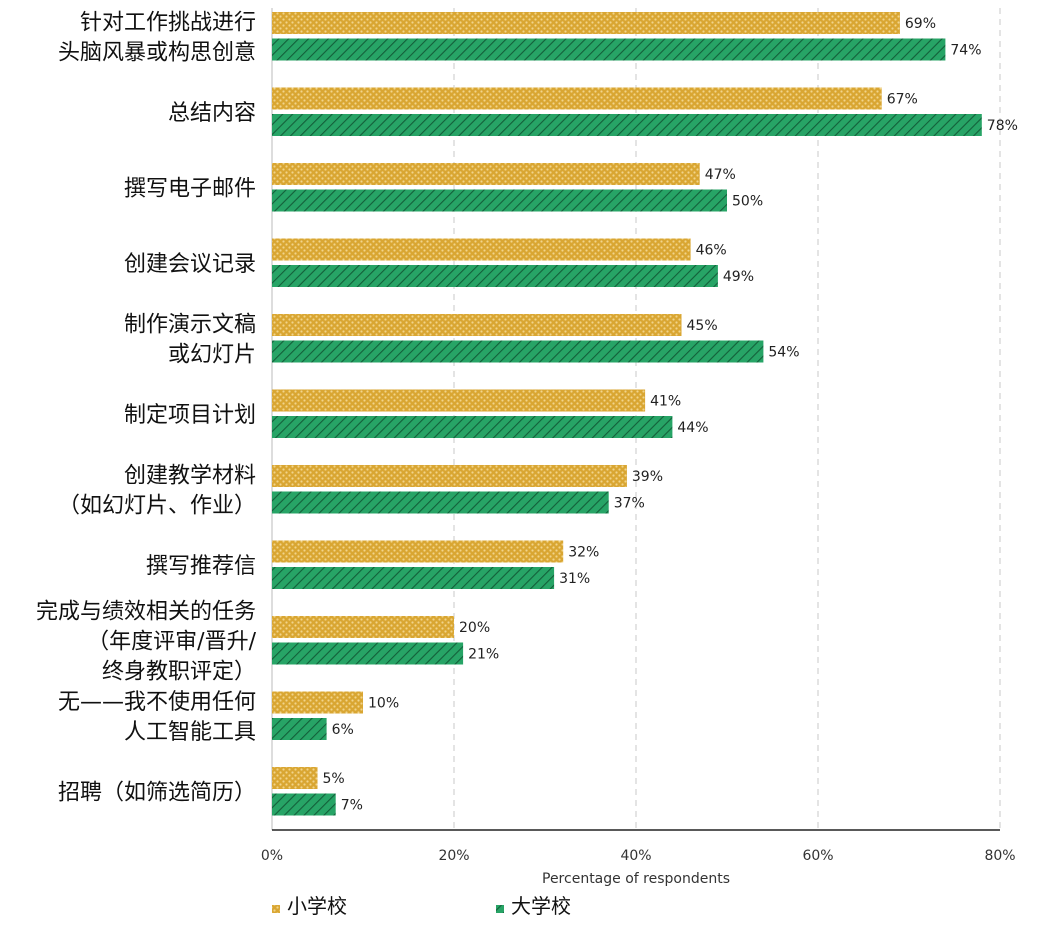 This screenshot has width=1052, height=934. What do you see at coordinates (272, 856) in the screenshot?
I see `x-tick-label: 0%` at bounding box center [272, 856].